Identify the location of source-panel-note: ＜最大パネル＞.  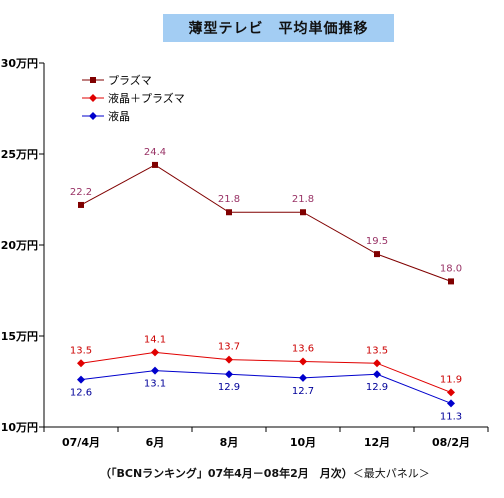
(391, 473).